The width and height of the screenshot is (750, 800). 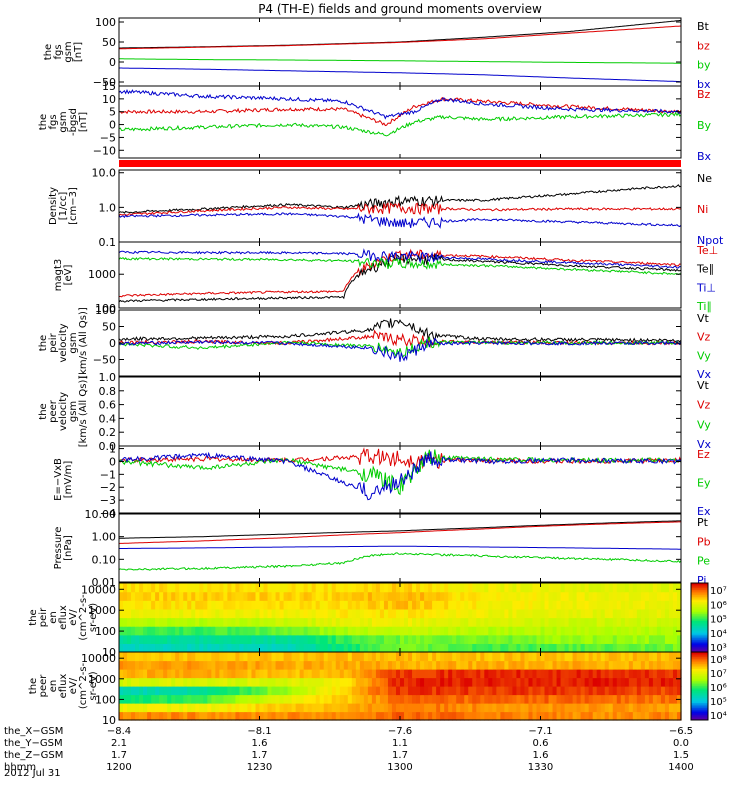 What do you see at coordinates (699, 646) in the screenshot?
I see `colorbar-step` at bounding box center [699, 646].